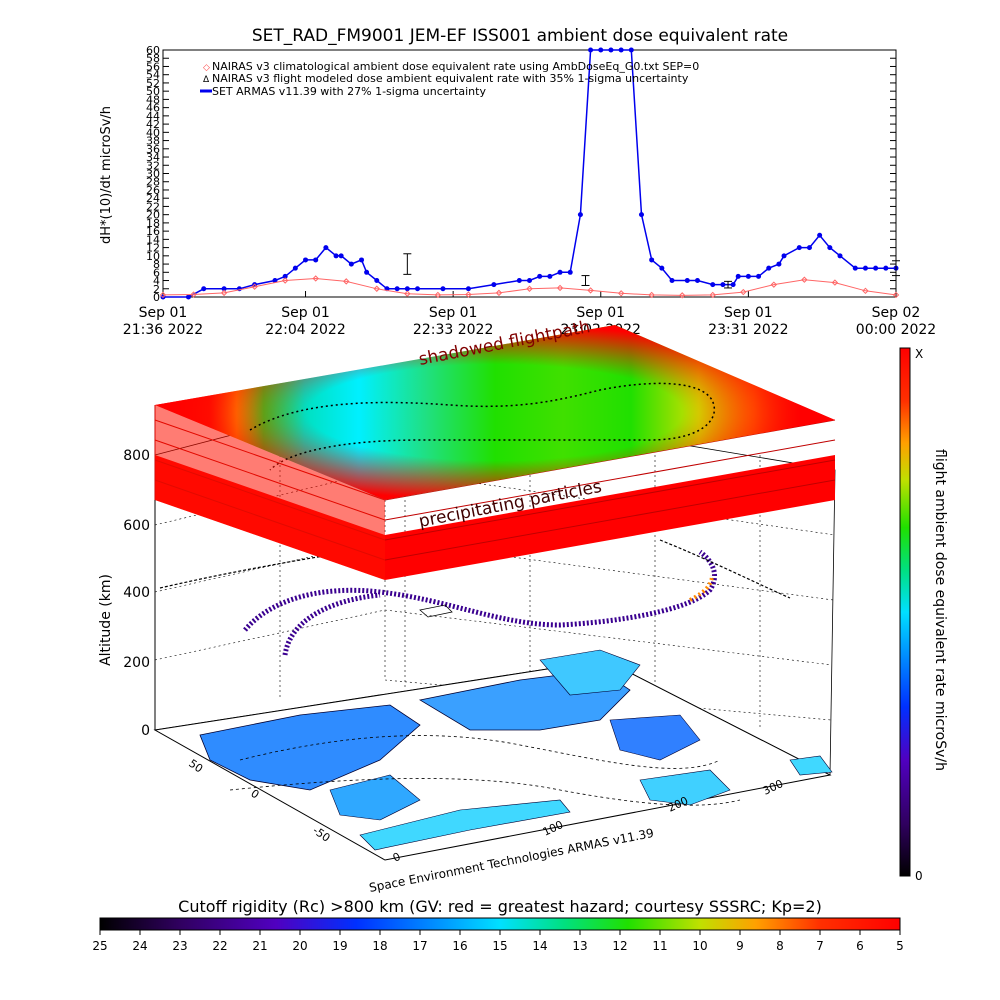 Image resolution: width=1000 pixels, height=1000 pixels. What do you see at coordinates (106, 620) in the screenshot?
I see `altitude-axis-label: Altitude (km)` at bounding box center [106, 620].